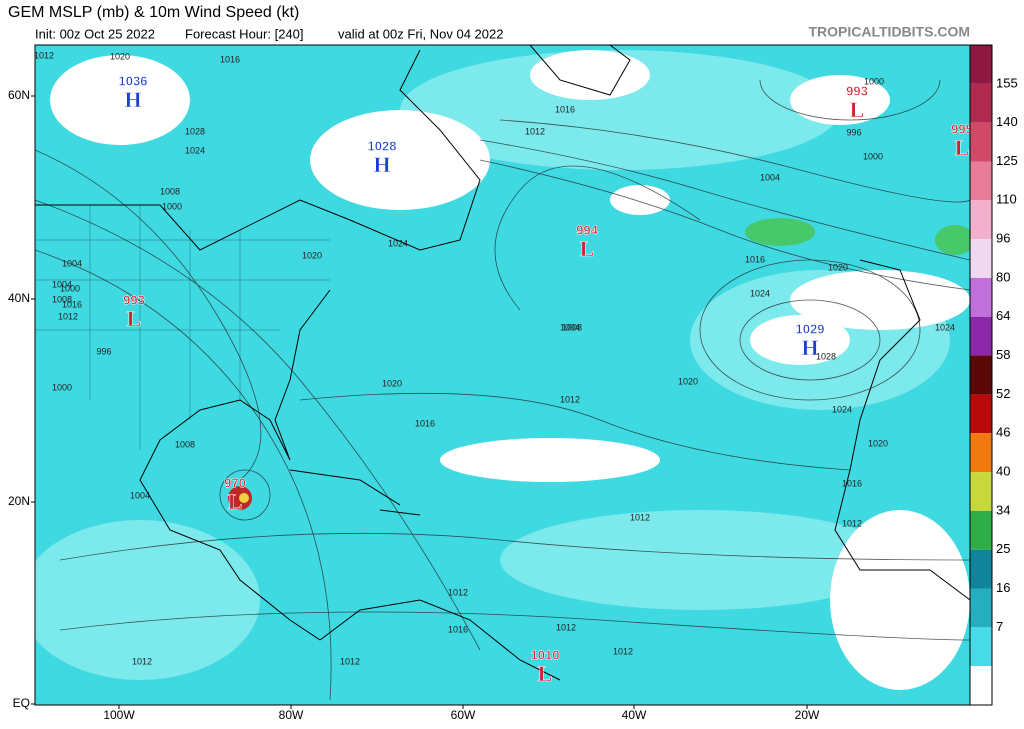  What do you see at coordinates (1003, 393) in the screenshot?
I see `colorbar-label: 52` at bounding box center [1003, 393].